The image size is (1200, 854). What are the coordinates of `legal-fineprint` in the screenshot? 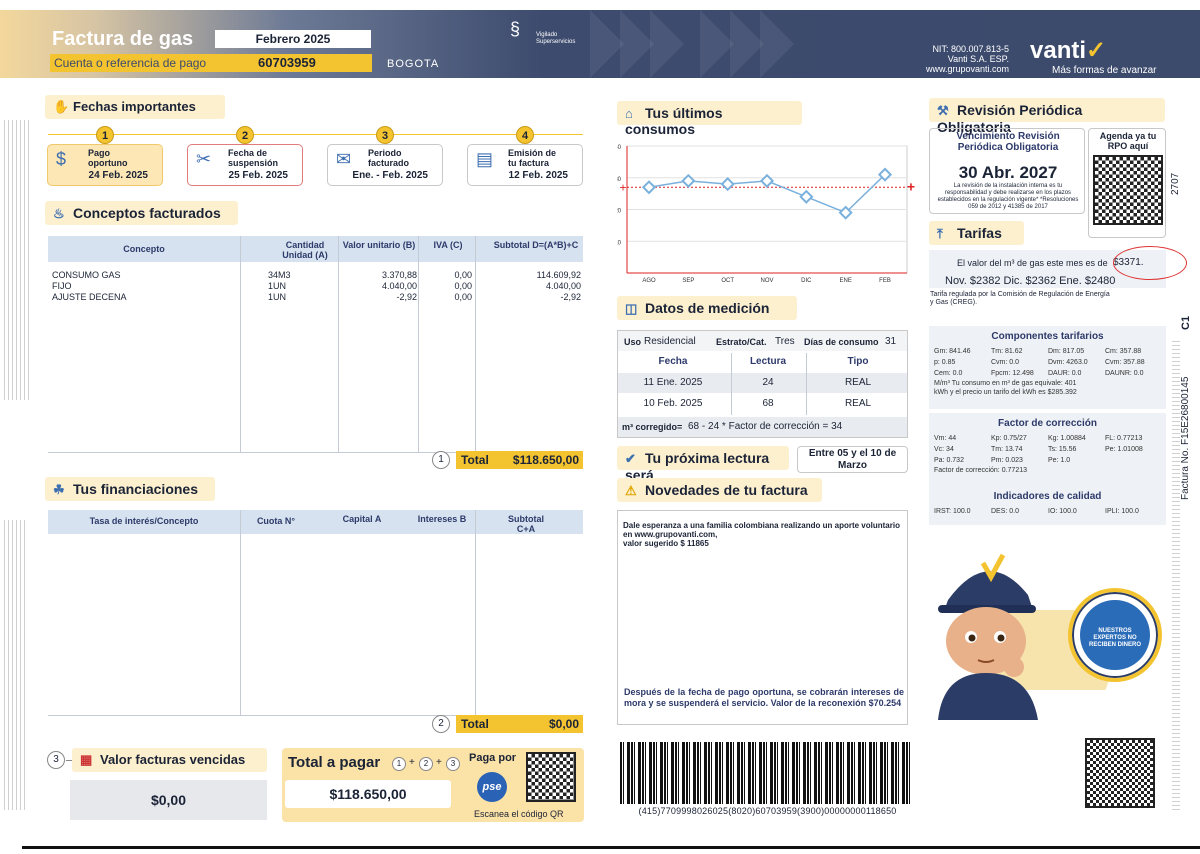 It's located at (18, 260).